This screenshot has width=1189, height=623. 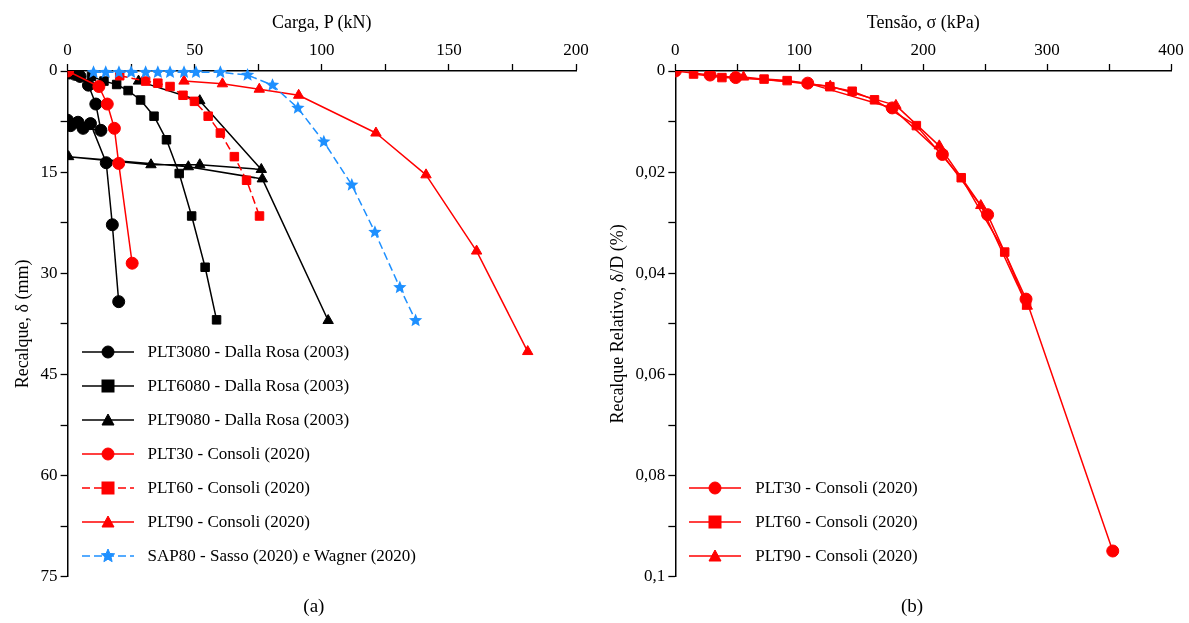 What do you see at coordinates (49, 272) in the screenshot?
I see `y-tick-label: 30` at bounding box center [49, 272].